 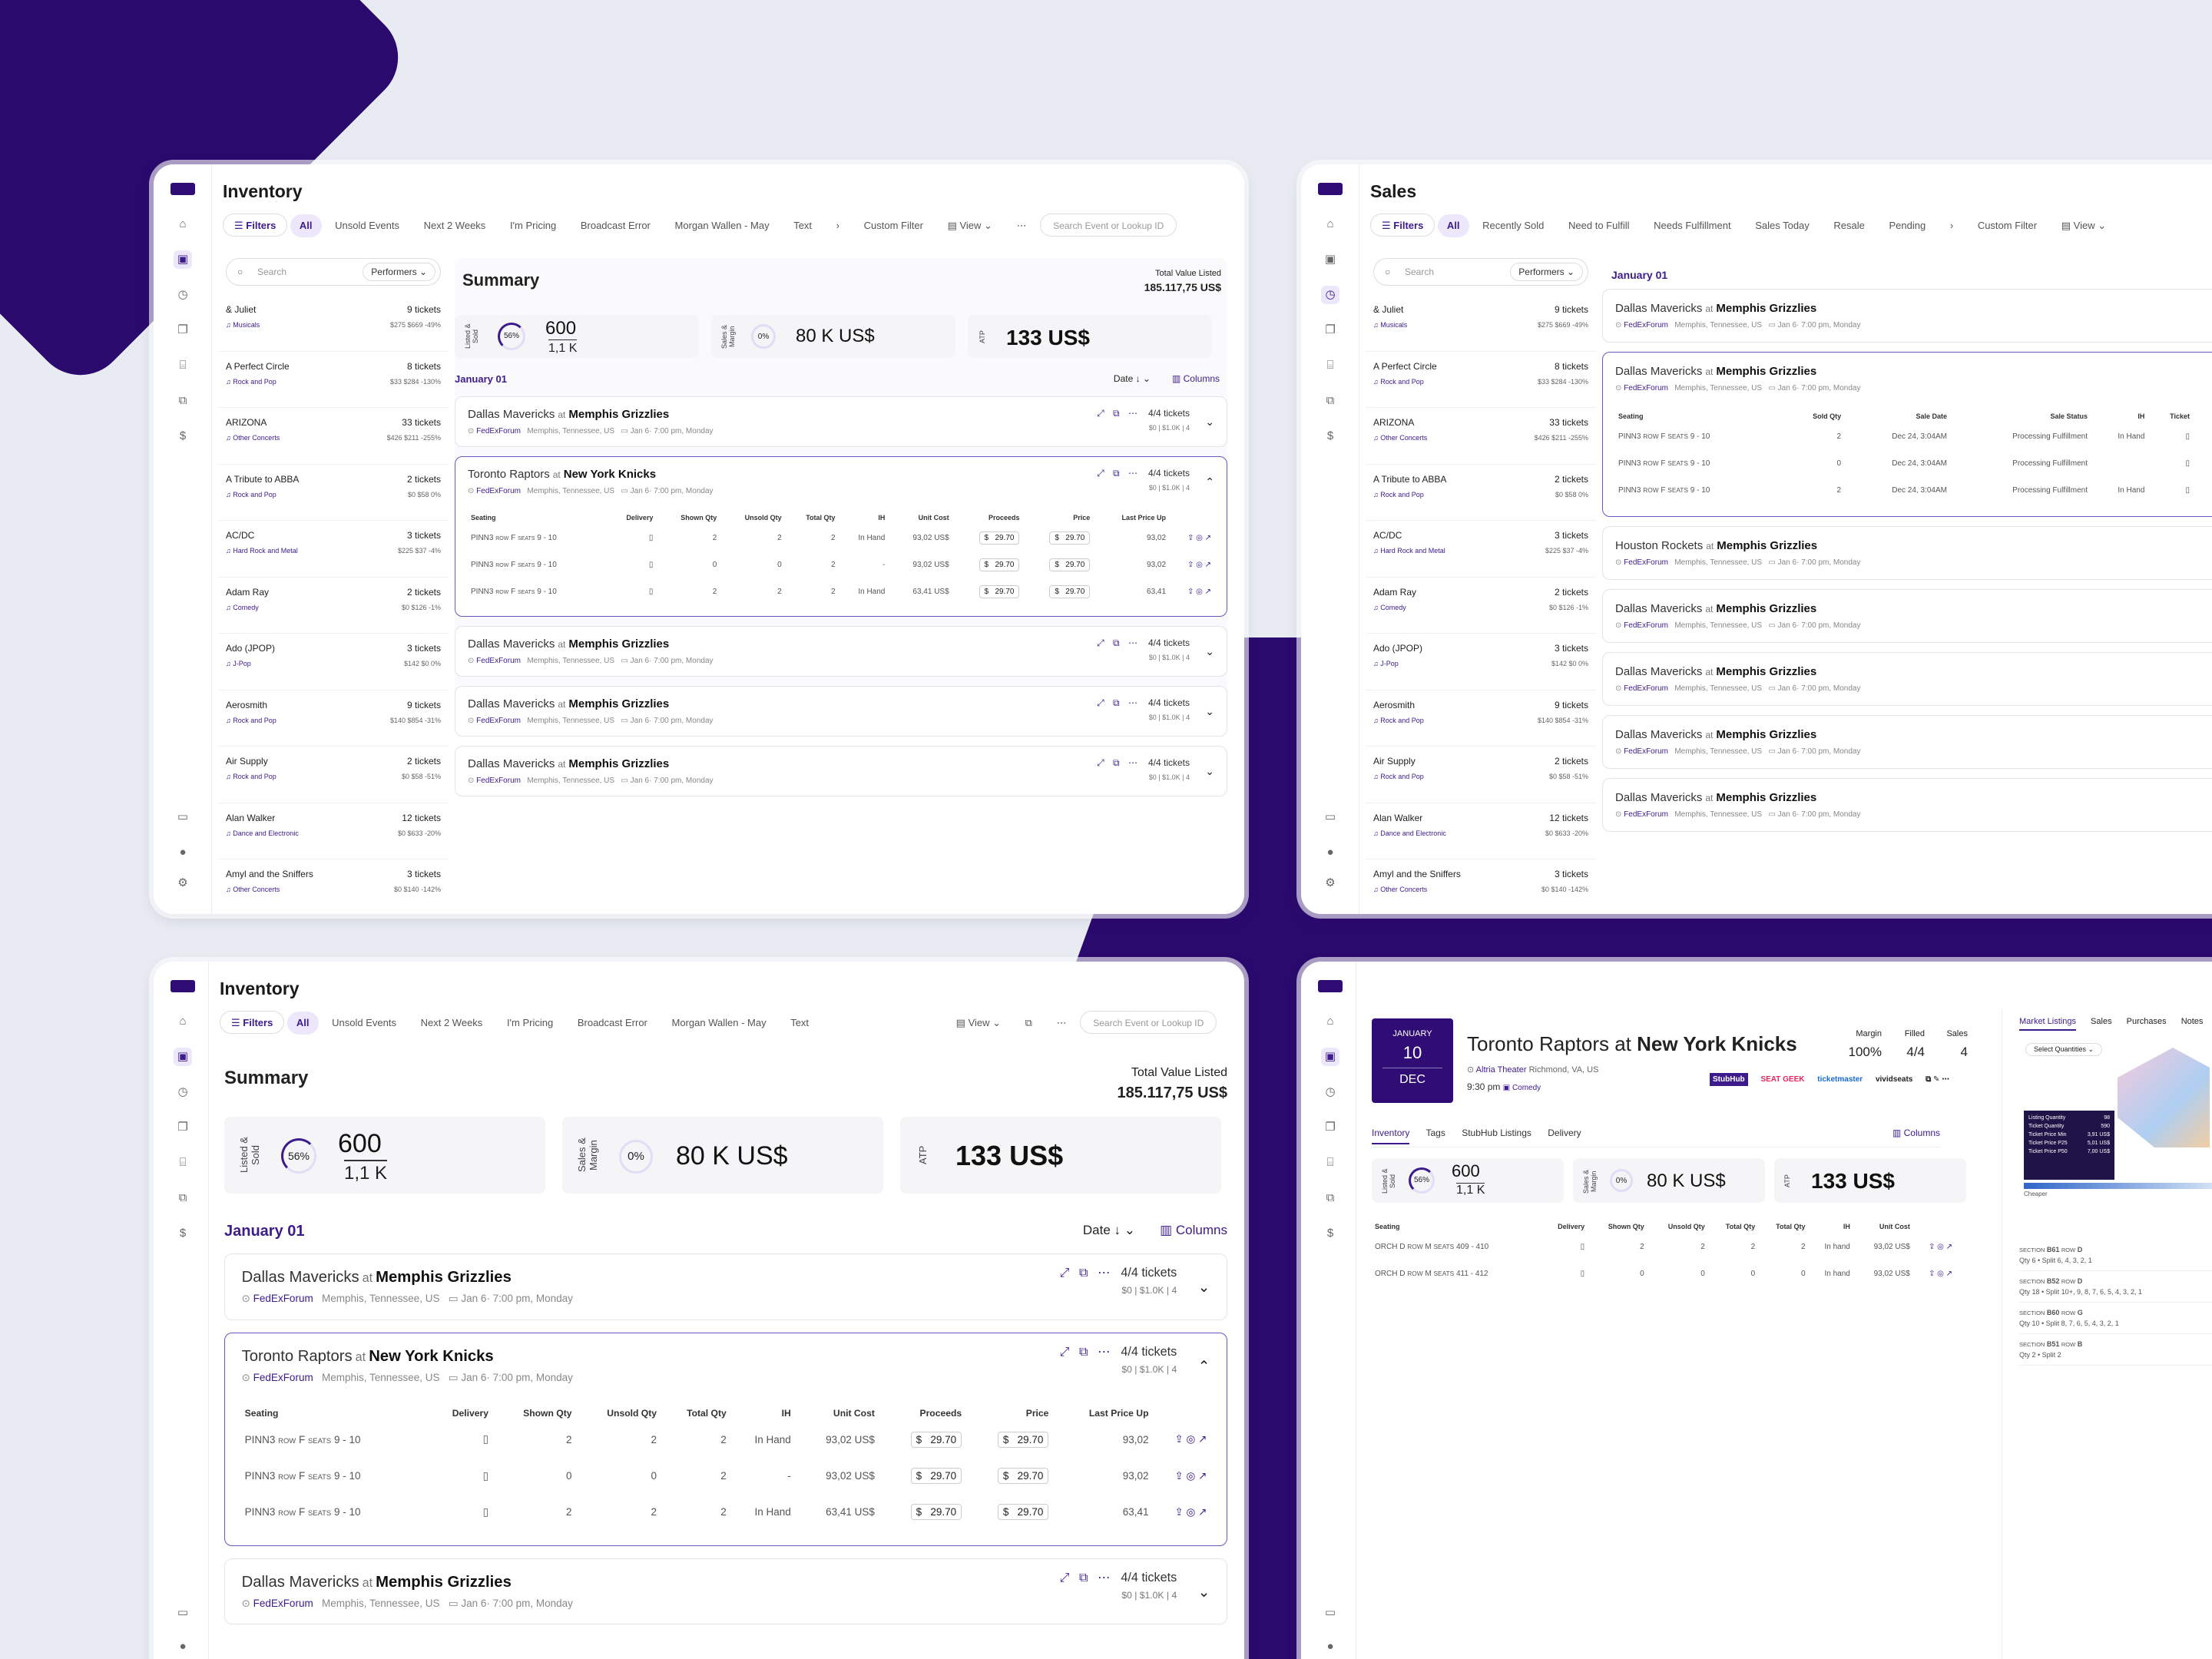 What do you see at coordinates (452, 1022) in the screenshot?
I see `tab-next-2-weeks: Next 2 Weeks` at bounding box center [452, 1022].